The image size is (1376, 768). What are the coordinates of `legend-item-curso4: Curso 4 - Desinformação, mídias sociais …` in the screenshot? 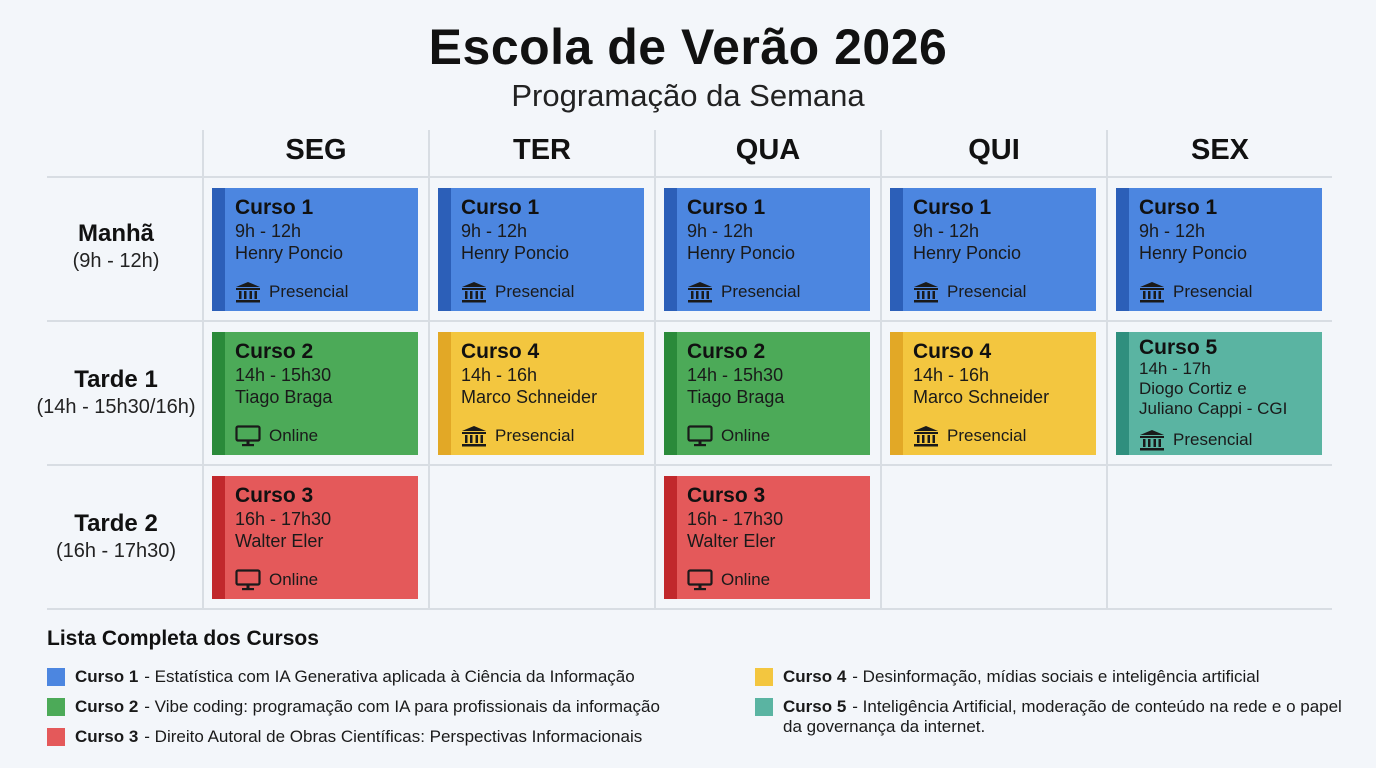 It's located at (1050, 677).